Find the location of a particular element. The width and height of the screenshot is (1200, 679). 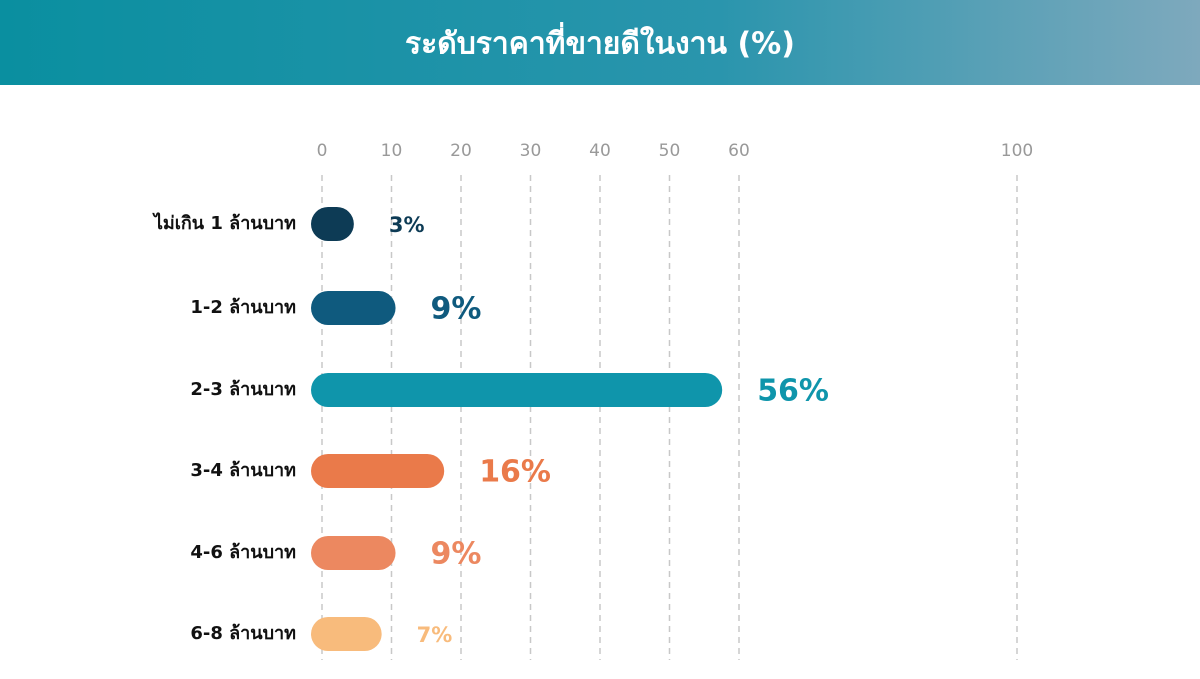

header-band is located at coordinates (600, 42).